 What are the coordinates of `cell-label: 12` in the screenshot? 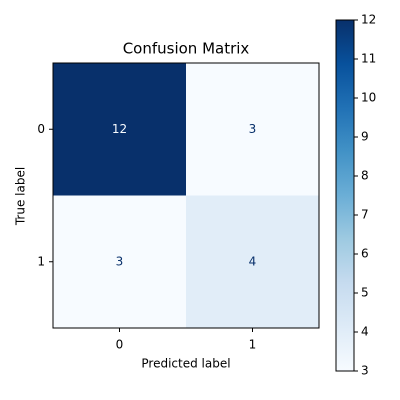 It's located at (119, 129).